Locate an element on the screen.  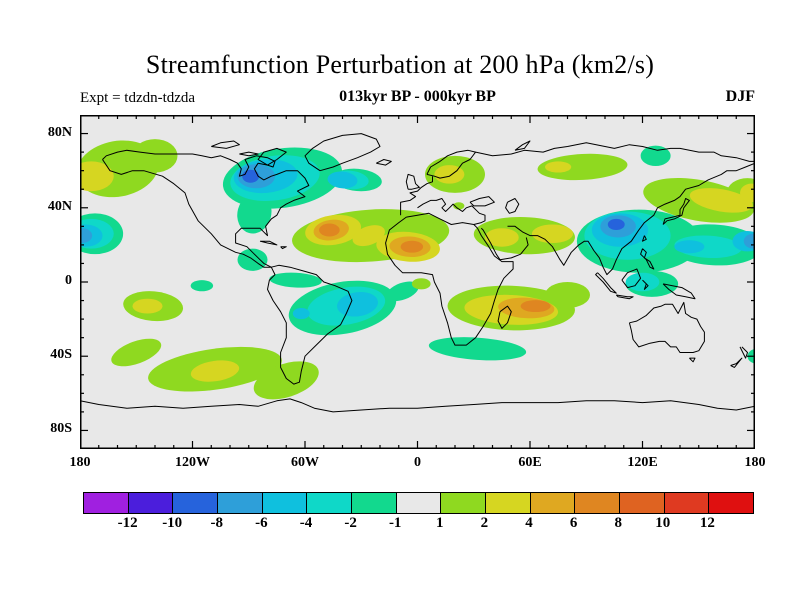
season-label: DJF is located at coordinates (740, 96).